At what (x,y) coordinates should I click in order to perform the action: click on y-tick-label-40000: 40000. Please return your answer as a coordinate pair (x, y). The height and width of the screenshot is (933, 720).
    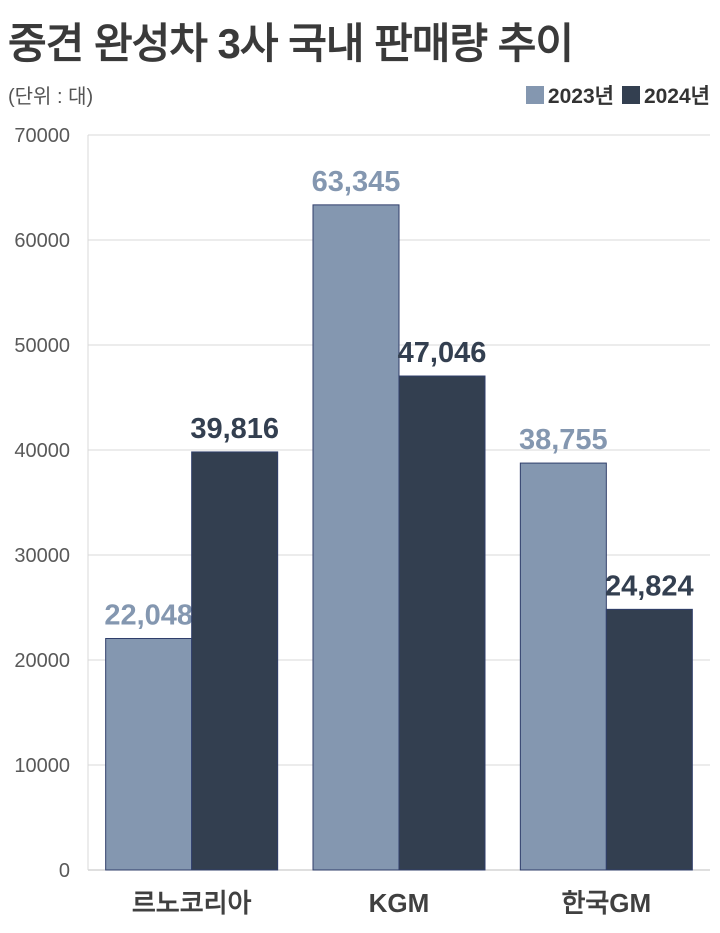
    Looking at the image, I should click on (42, 451).